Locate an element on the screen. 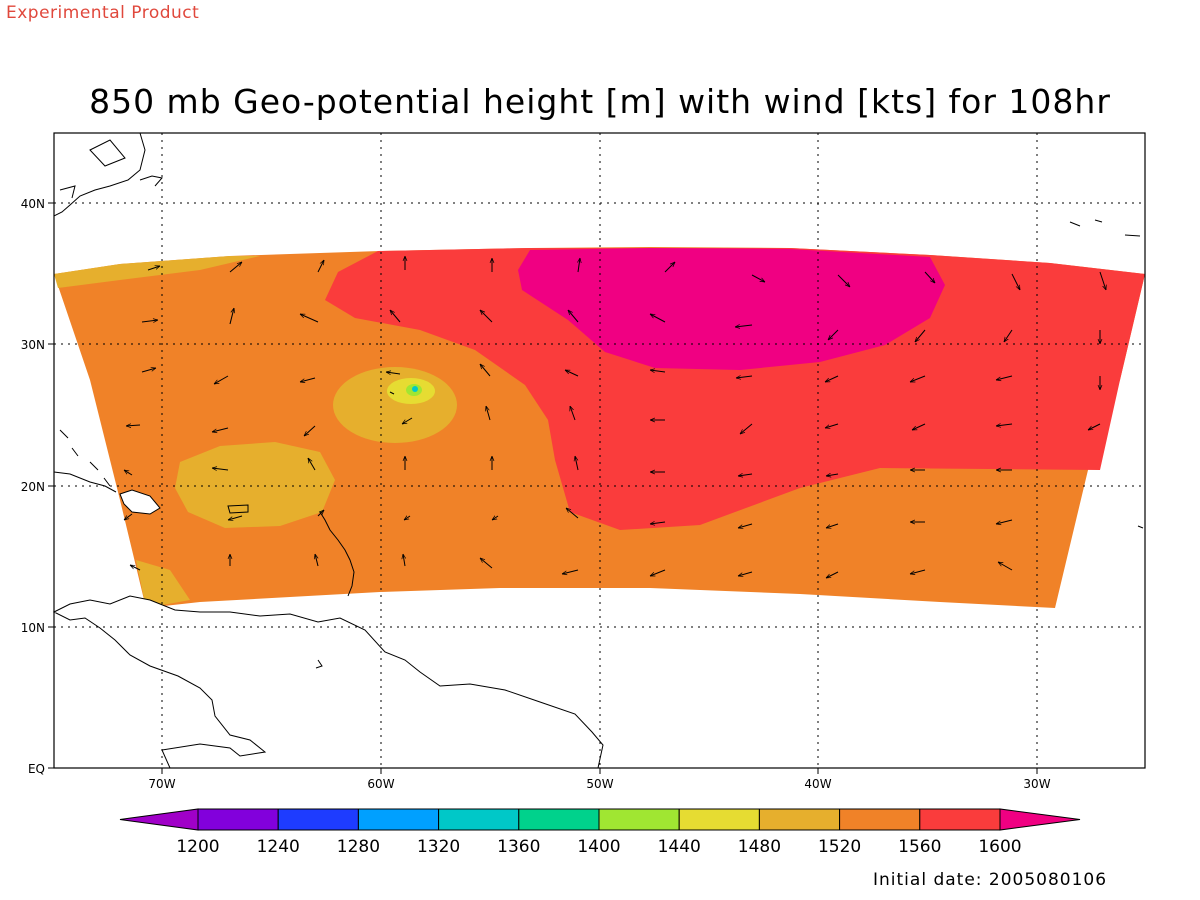  colorbar-label: 1320 is located at coordinates (438, 847).